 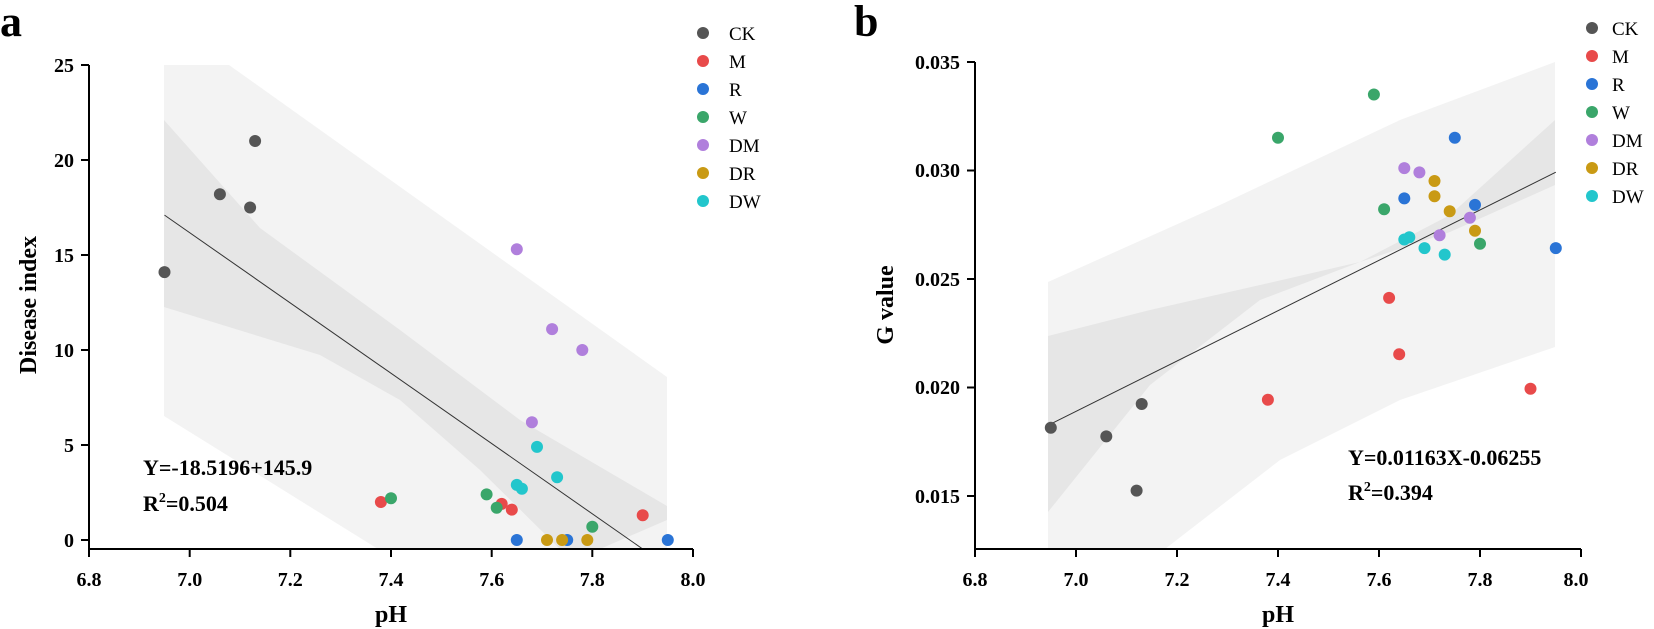 What do you see at coordinates (185, 503) in the screenshot?
I see `r-squared: R2=0.504` at bounding box center [185, 503].